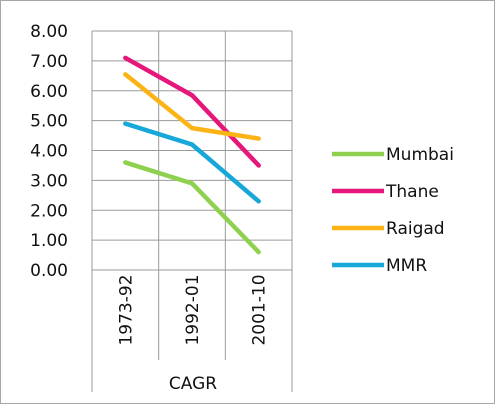 The width and height of the screenshot is (495, 404). I want to click on y-tick-label: 0.00, so click(49, 271).